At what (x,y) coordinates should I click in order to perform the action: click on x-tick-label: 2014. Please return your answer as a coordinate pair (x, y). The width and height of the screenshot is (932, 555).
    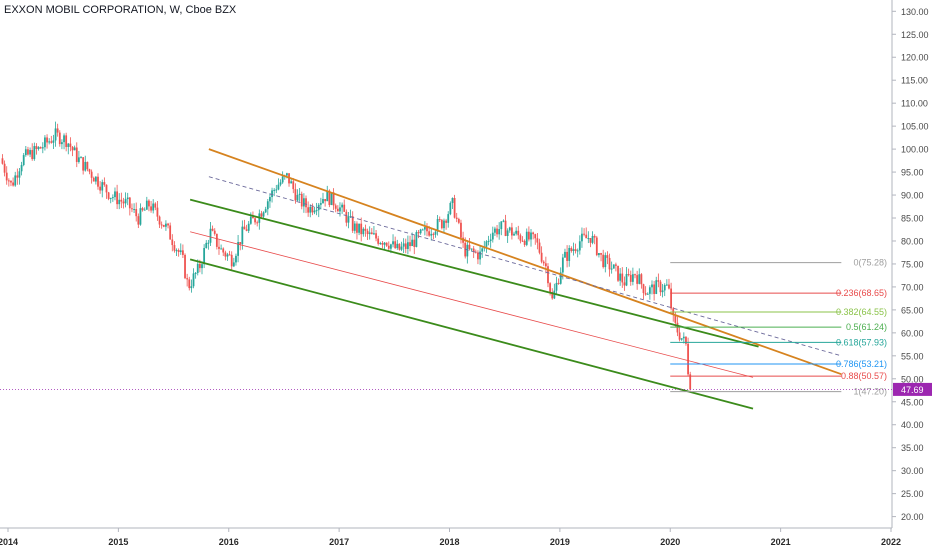
    Looking at the image, I should click on (9, 542).